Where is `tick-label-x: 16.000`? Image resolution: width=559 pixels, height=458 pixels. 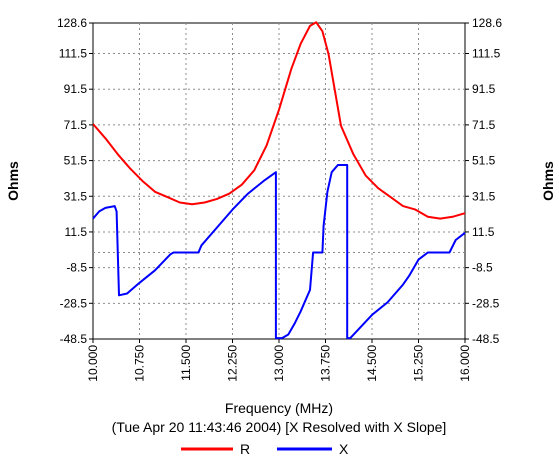
tick-label-x: 16.000 is located at coordinates (465, 363).